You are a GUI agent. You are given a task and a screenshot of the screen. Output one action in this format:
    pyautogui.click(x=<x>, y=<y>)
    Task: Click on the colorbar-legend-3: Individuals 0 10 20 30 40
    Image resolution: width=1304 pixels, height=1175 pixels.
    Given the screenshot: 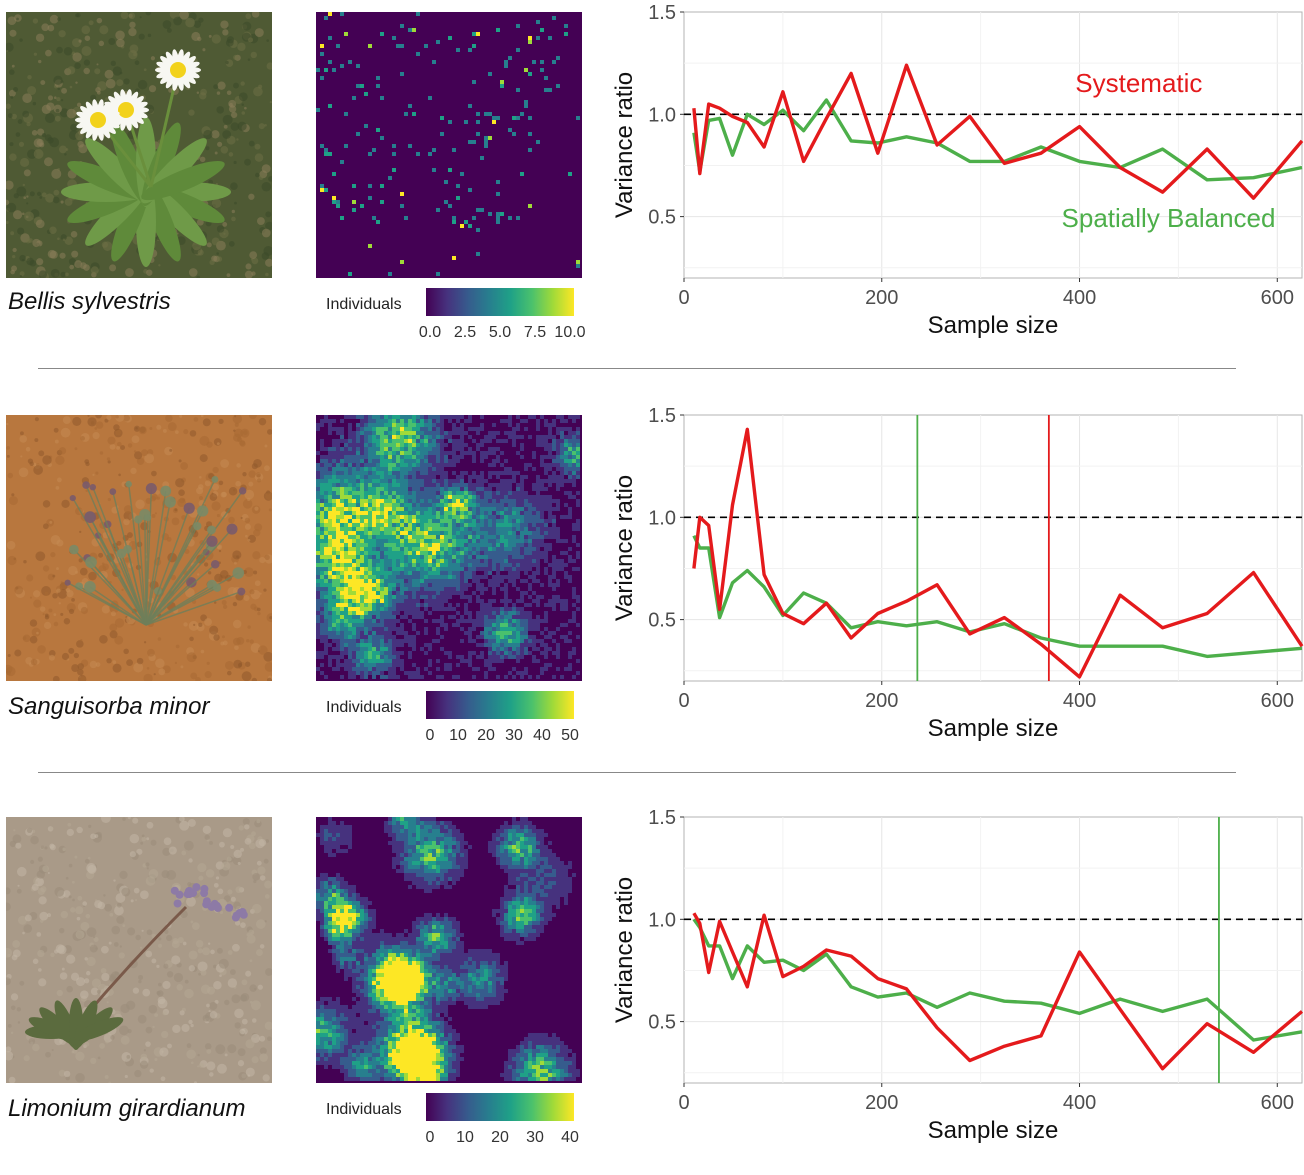 What is the action you would take?
    pyautogui.click(x=451, y=1123)
    